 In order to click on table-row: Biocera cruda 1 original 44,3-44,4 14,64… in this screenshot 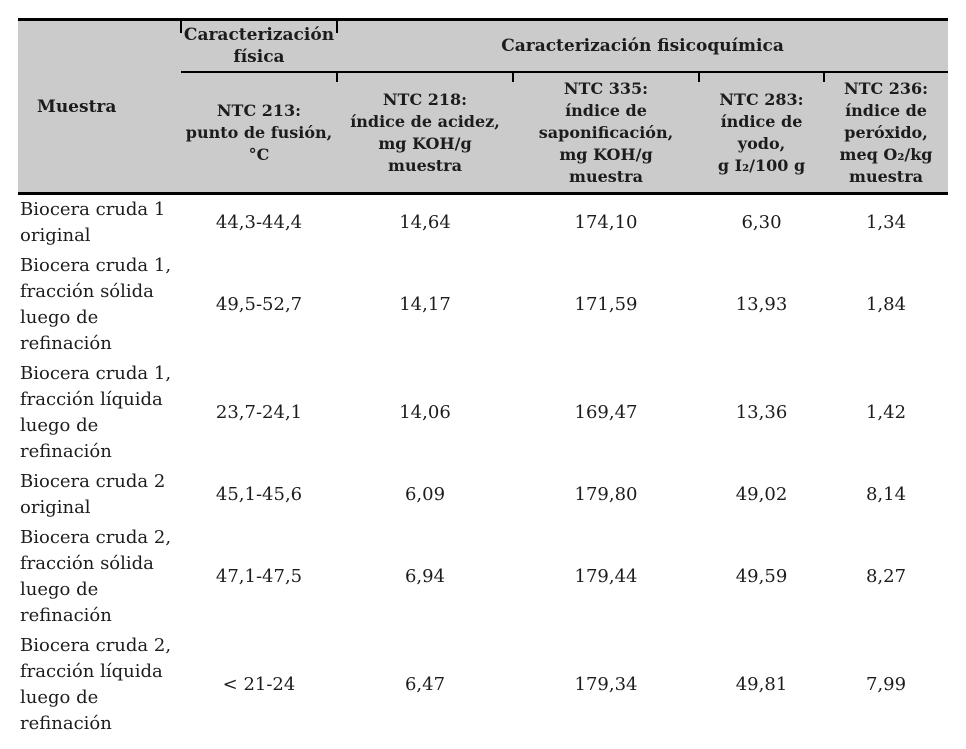, I will do `click(483, 222)`.